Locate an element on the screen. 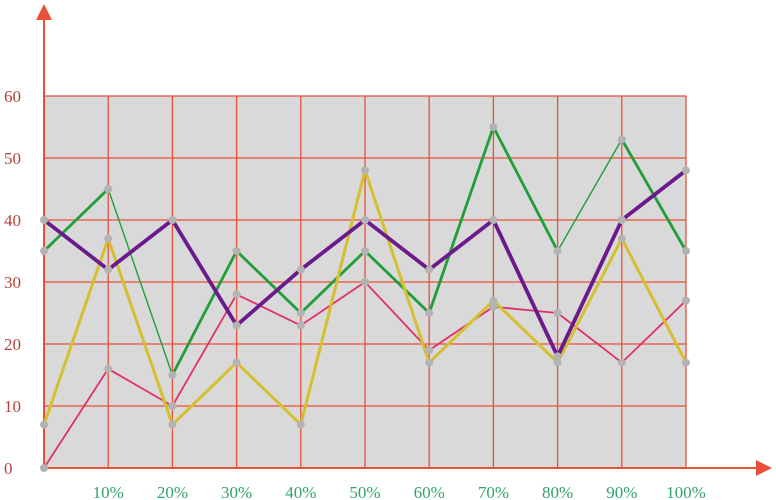 This screenshot has height=500, width=776. y-tick-label: 20 is located at coordinates (12, 344).